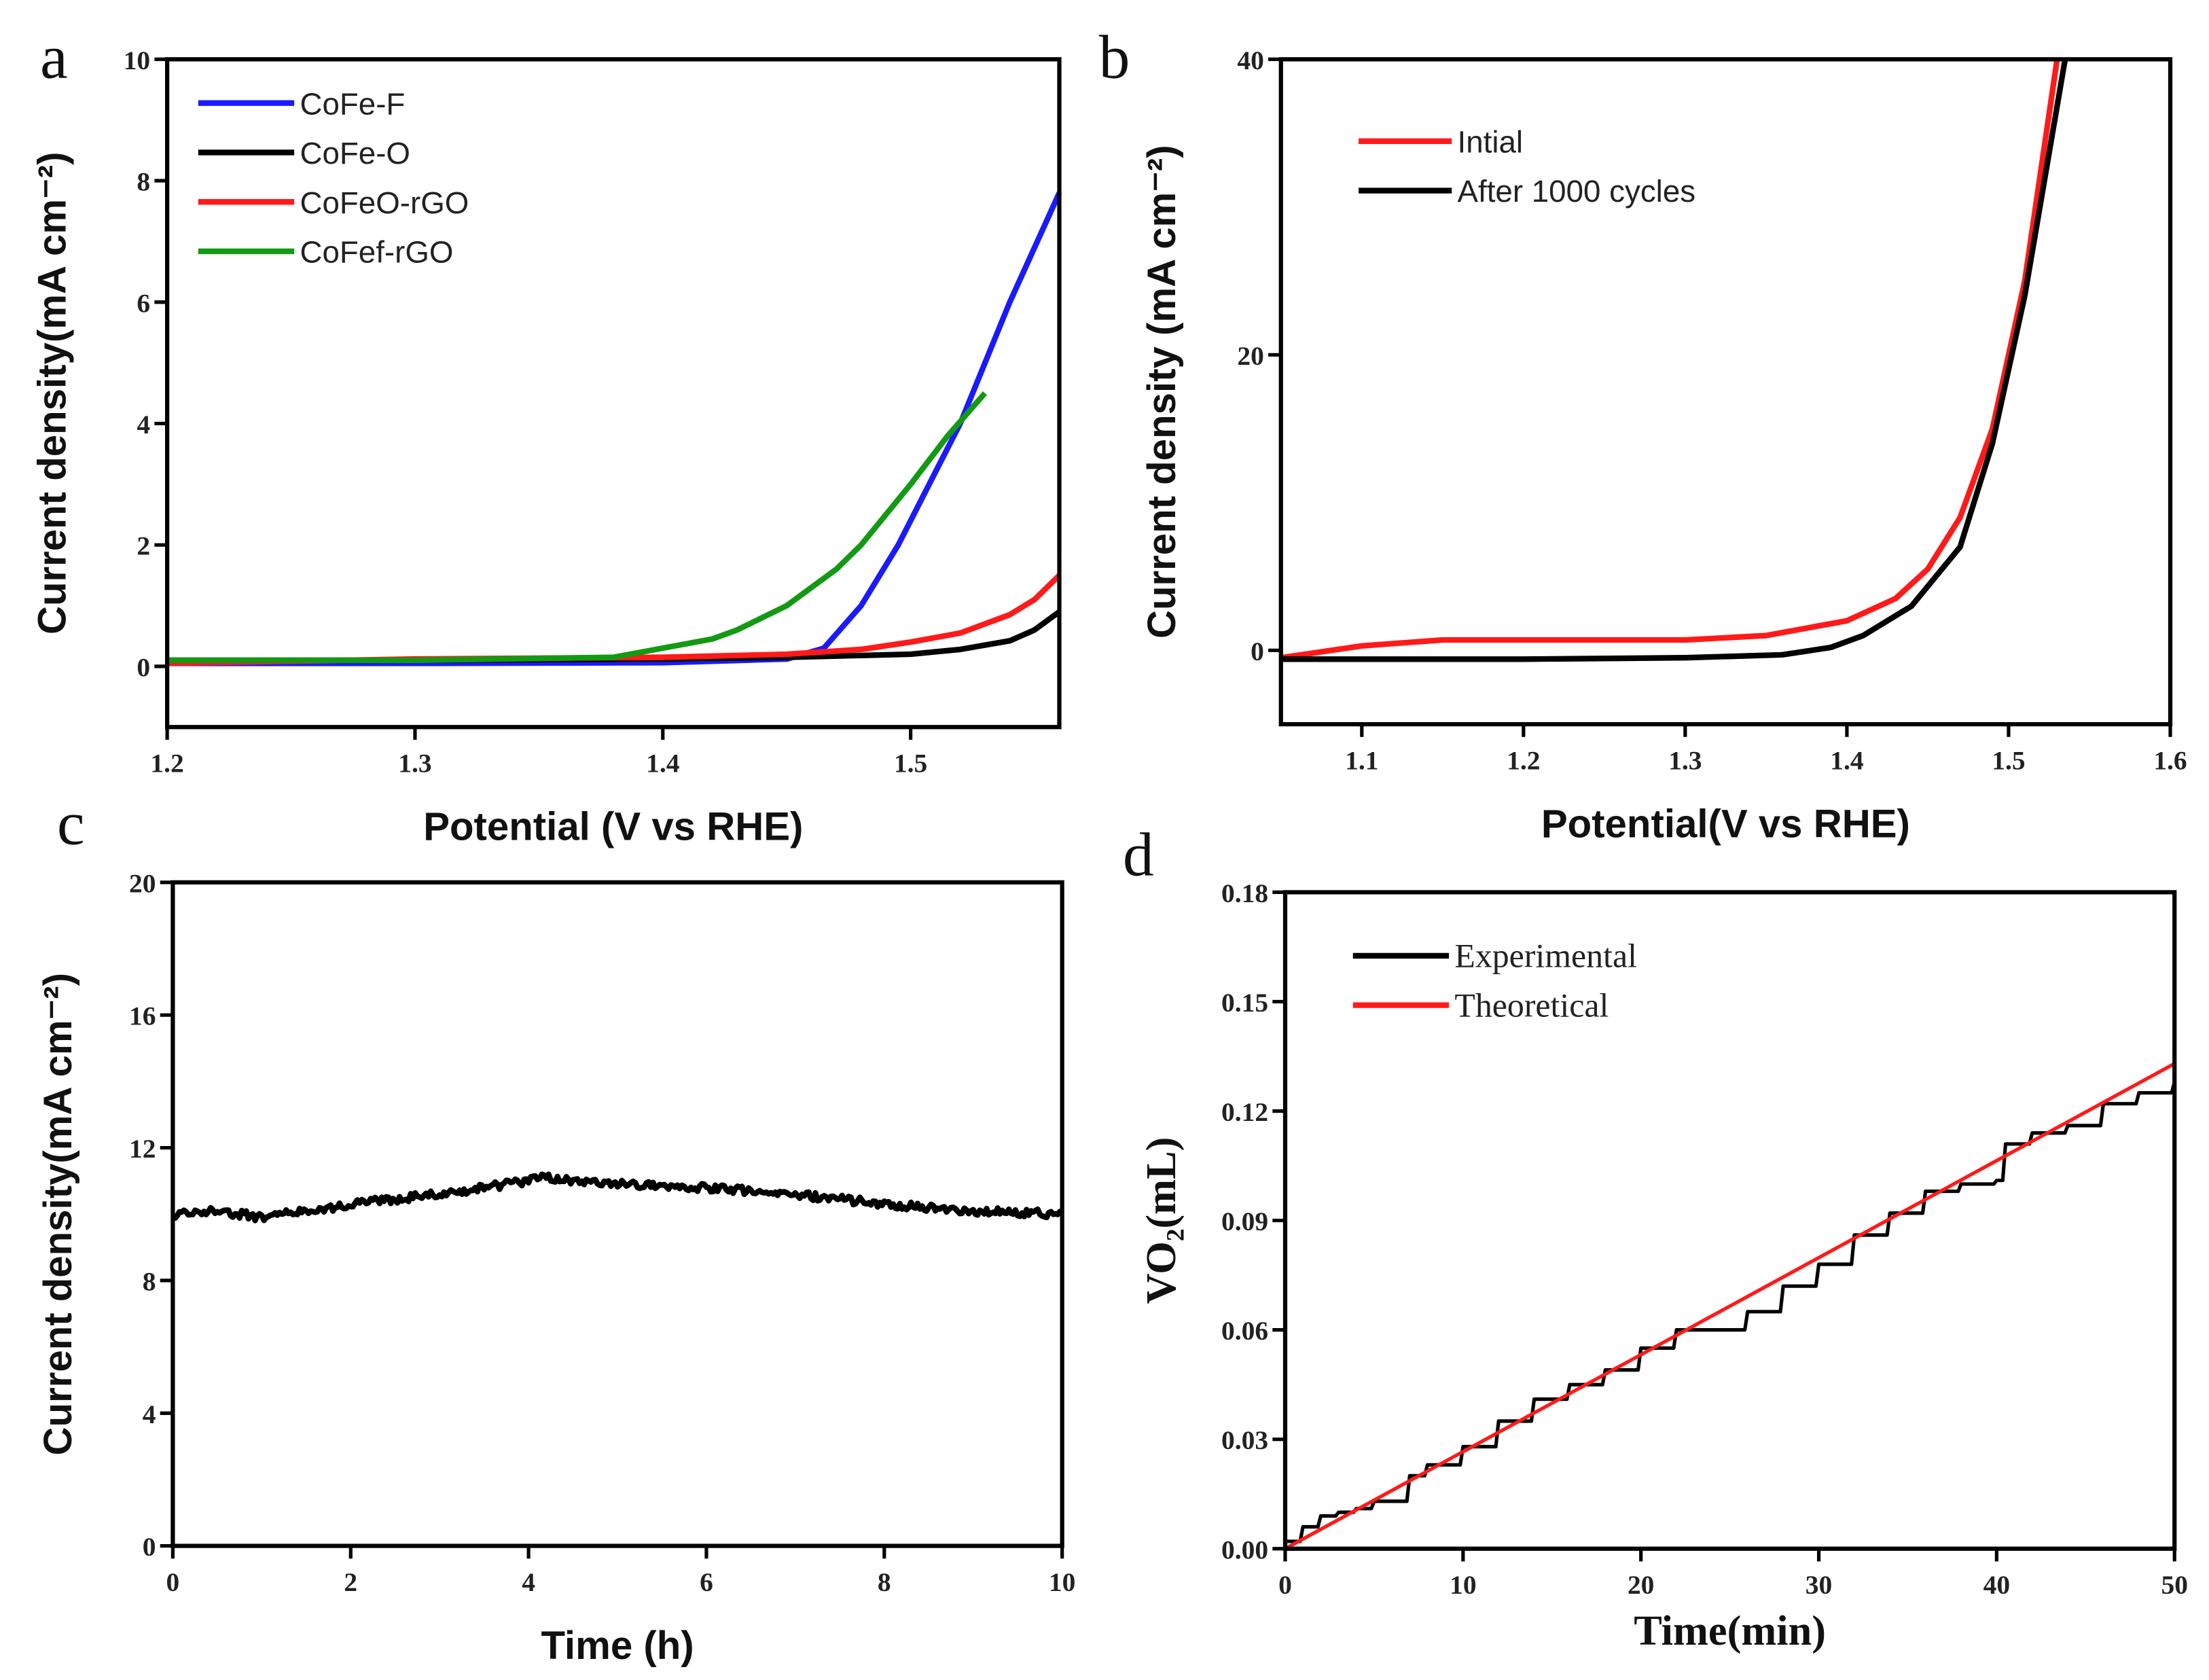 Image resolution: width=2209 pixels, height=1680 pixels. Describe the element at coordinates (1244, 1112) in the screenshot. I see `y-tick-label: 0.12` at that location.